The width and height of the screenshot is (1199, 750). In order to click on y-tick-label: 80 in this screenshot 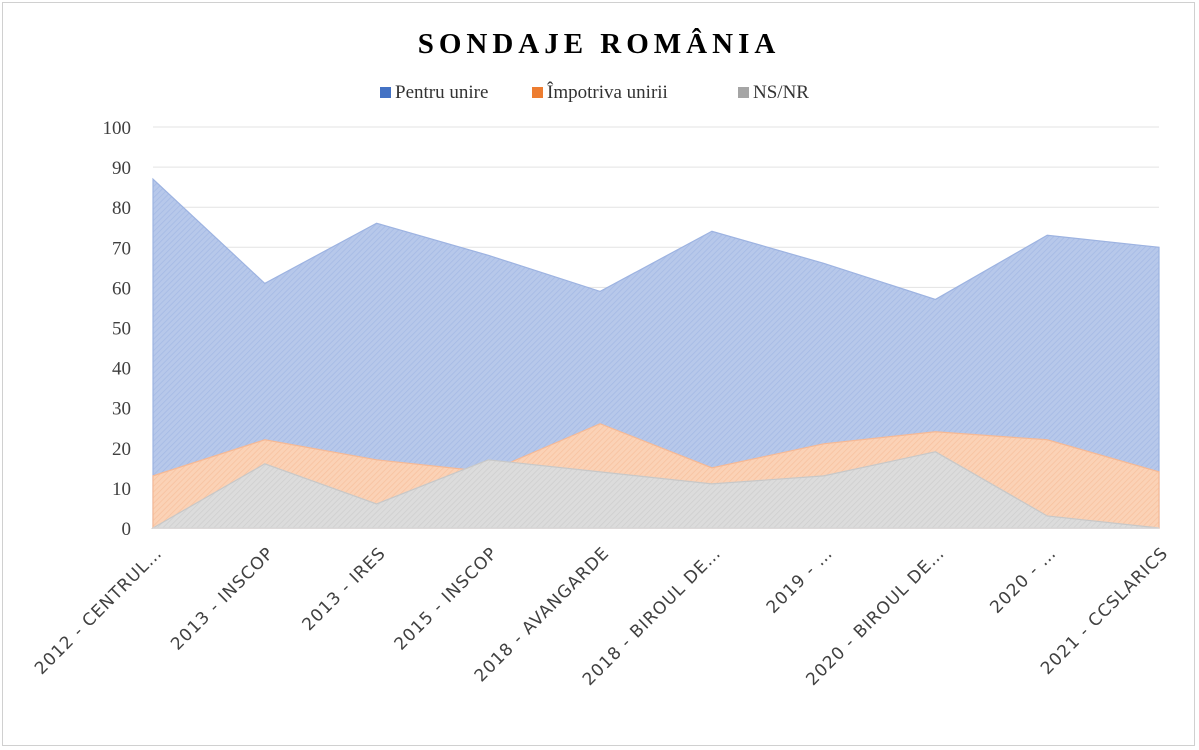, I will do `click(121, 208)`.